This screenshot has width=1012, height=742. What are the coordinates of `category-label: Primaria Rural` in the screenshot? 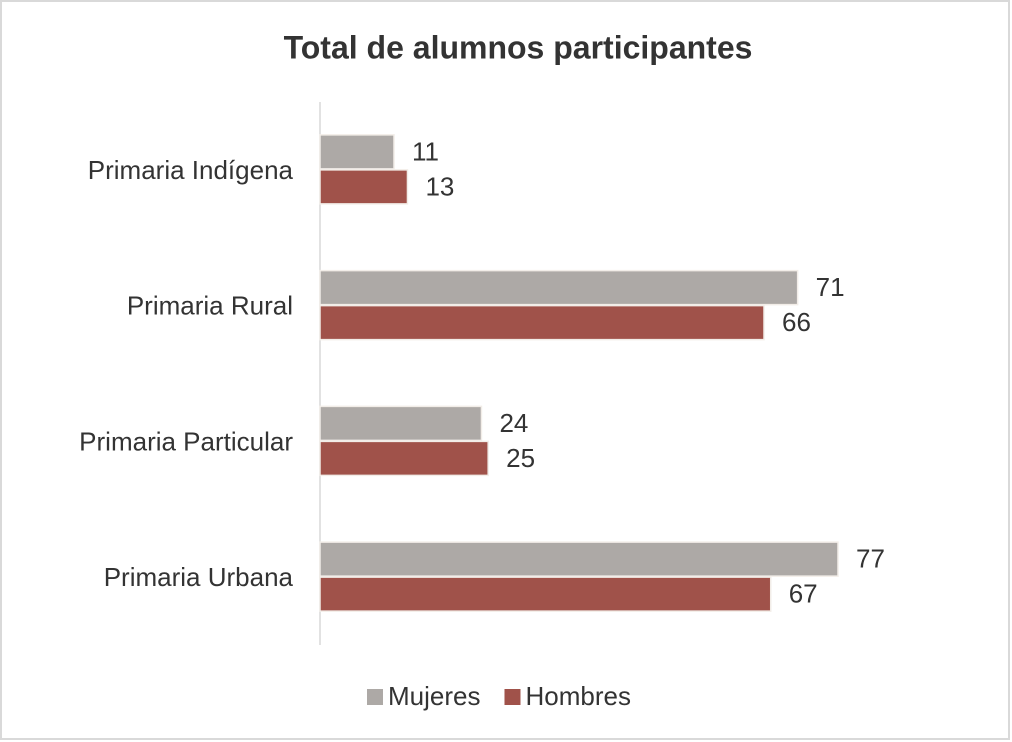 It's located at (210, 306).